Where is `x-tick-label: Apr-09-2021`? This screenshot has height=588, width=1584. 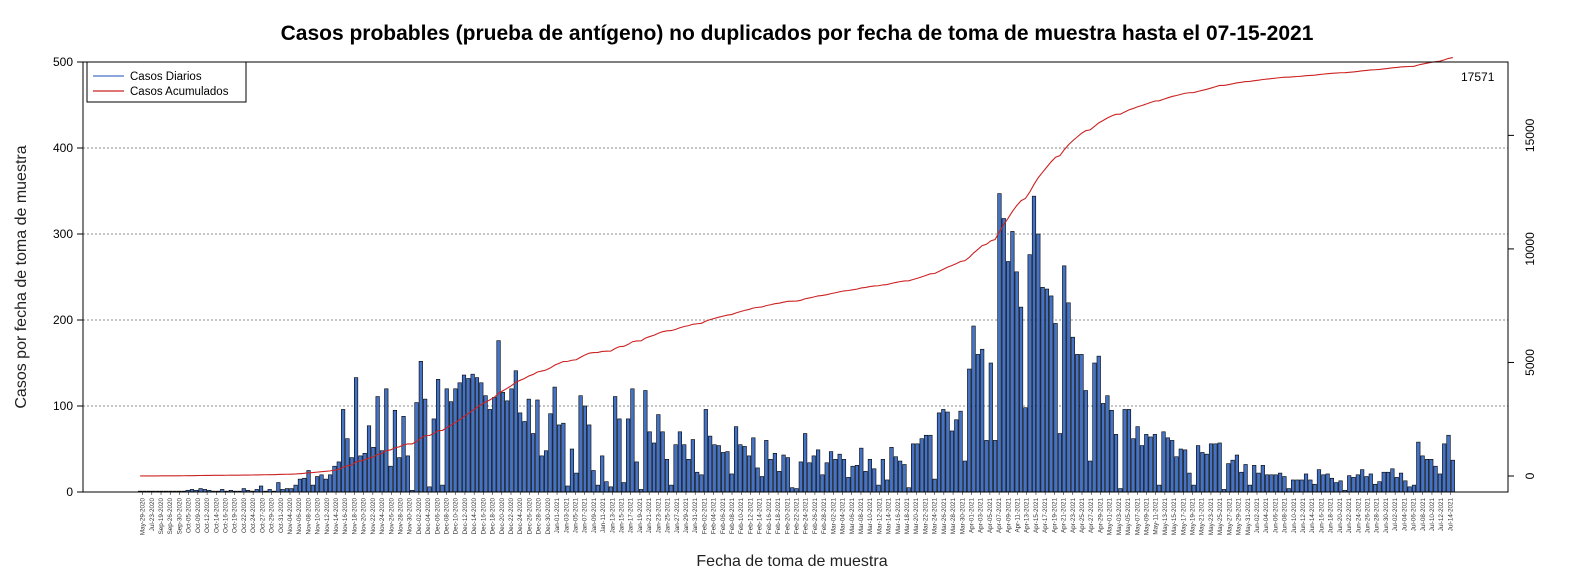 x-tick-label: Apr-09-2021 is located at coordinates (1008, 516).